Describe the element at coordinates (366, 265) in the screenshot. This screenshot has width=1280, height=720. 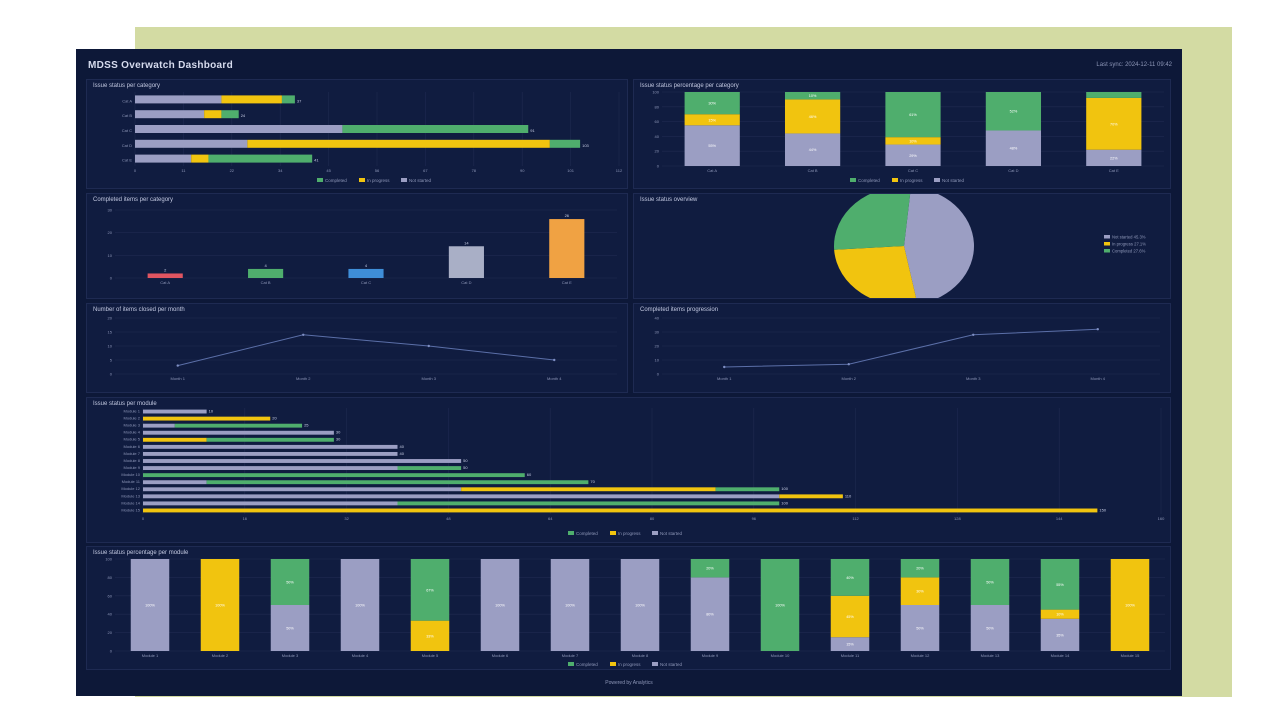
I see `data-label: 4` at that location.